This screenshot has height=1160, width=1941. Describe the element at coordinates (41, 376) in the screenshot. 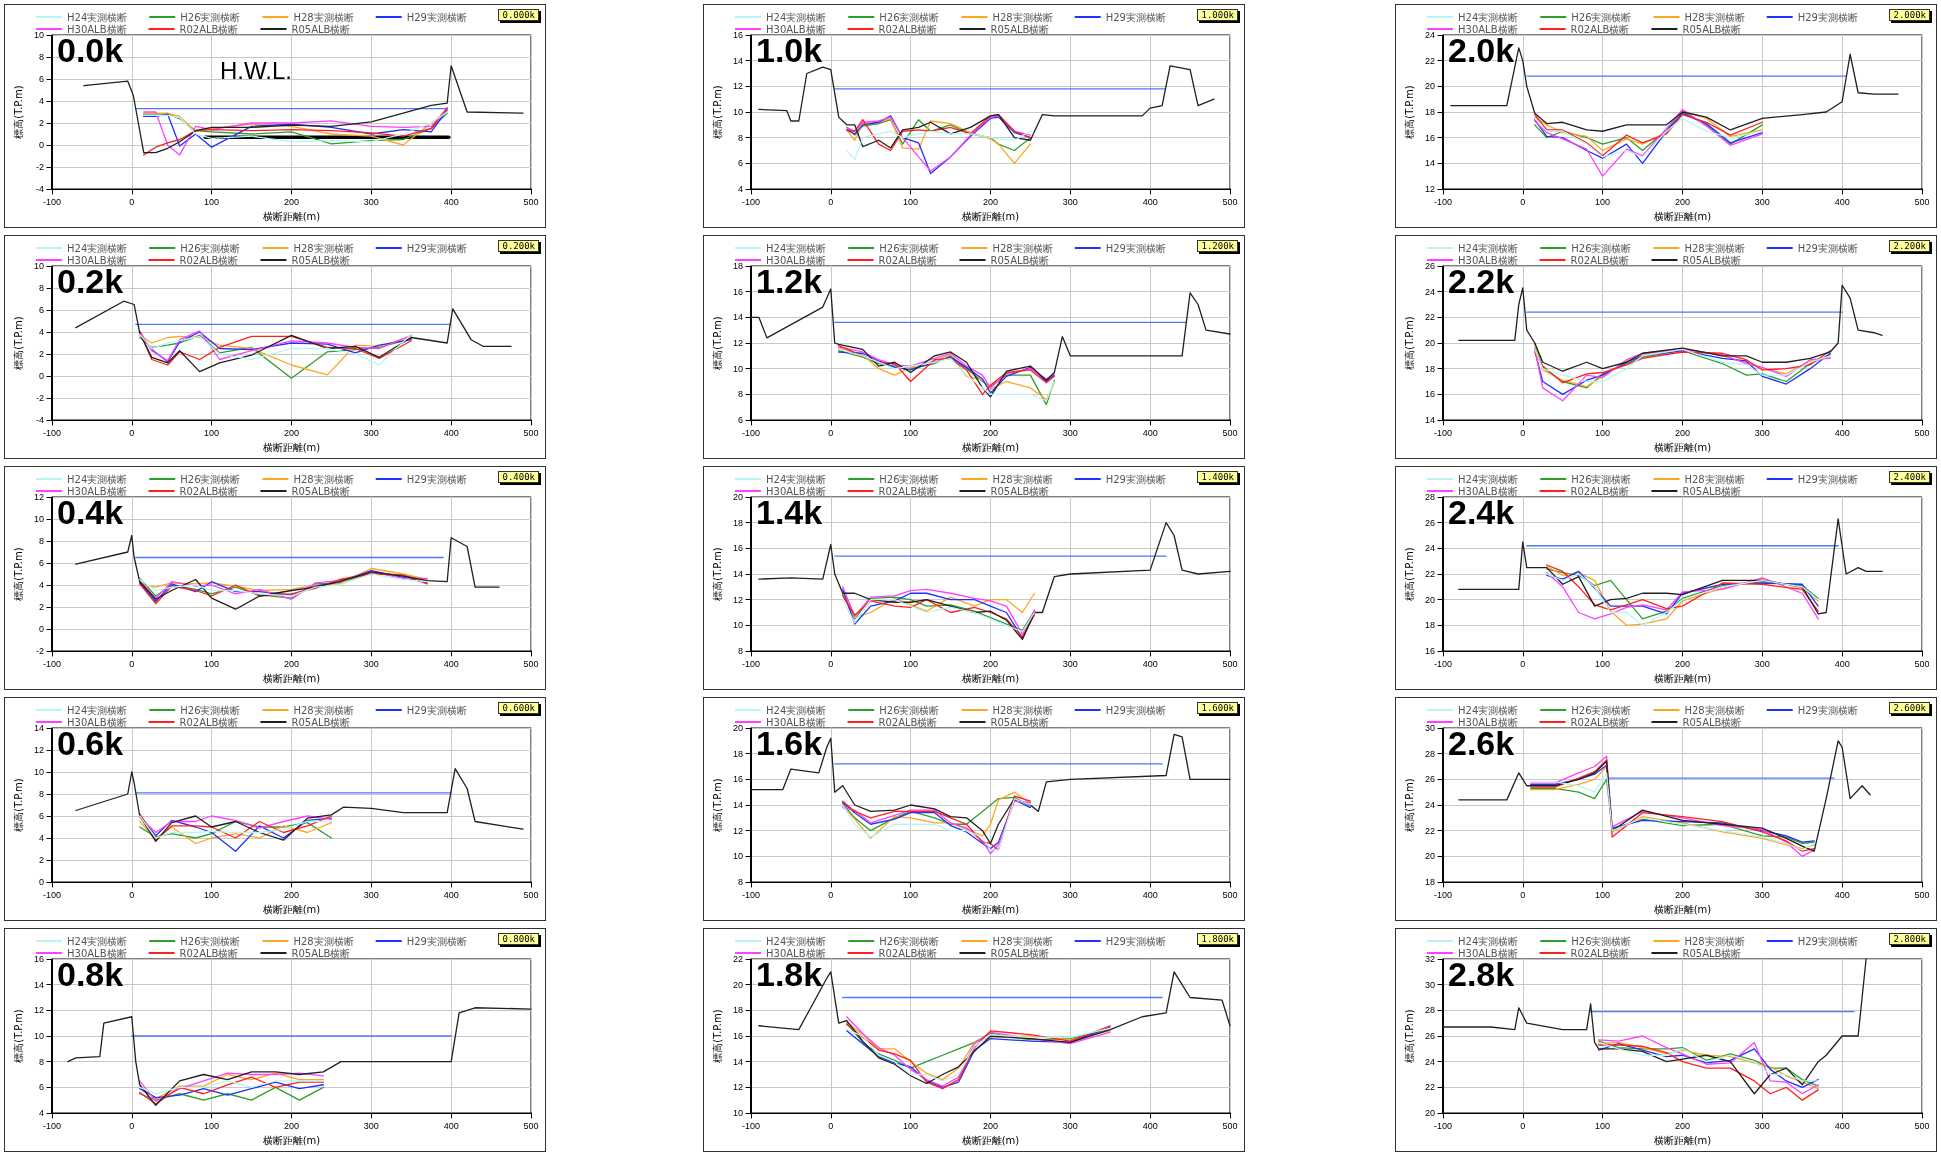

I see `y-tick-label: 0` at that location.